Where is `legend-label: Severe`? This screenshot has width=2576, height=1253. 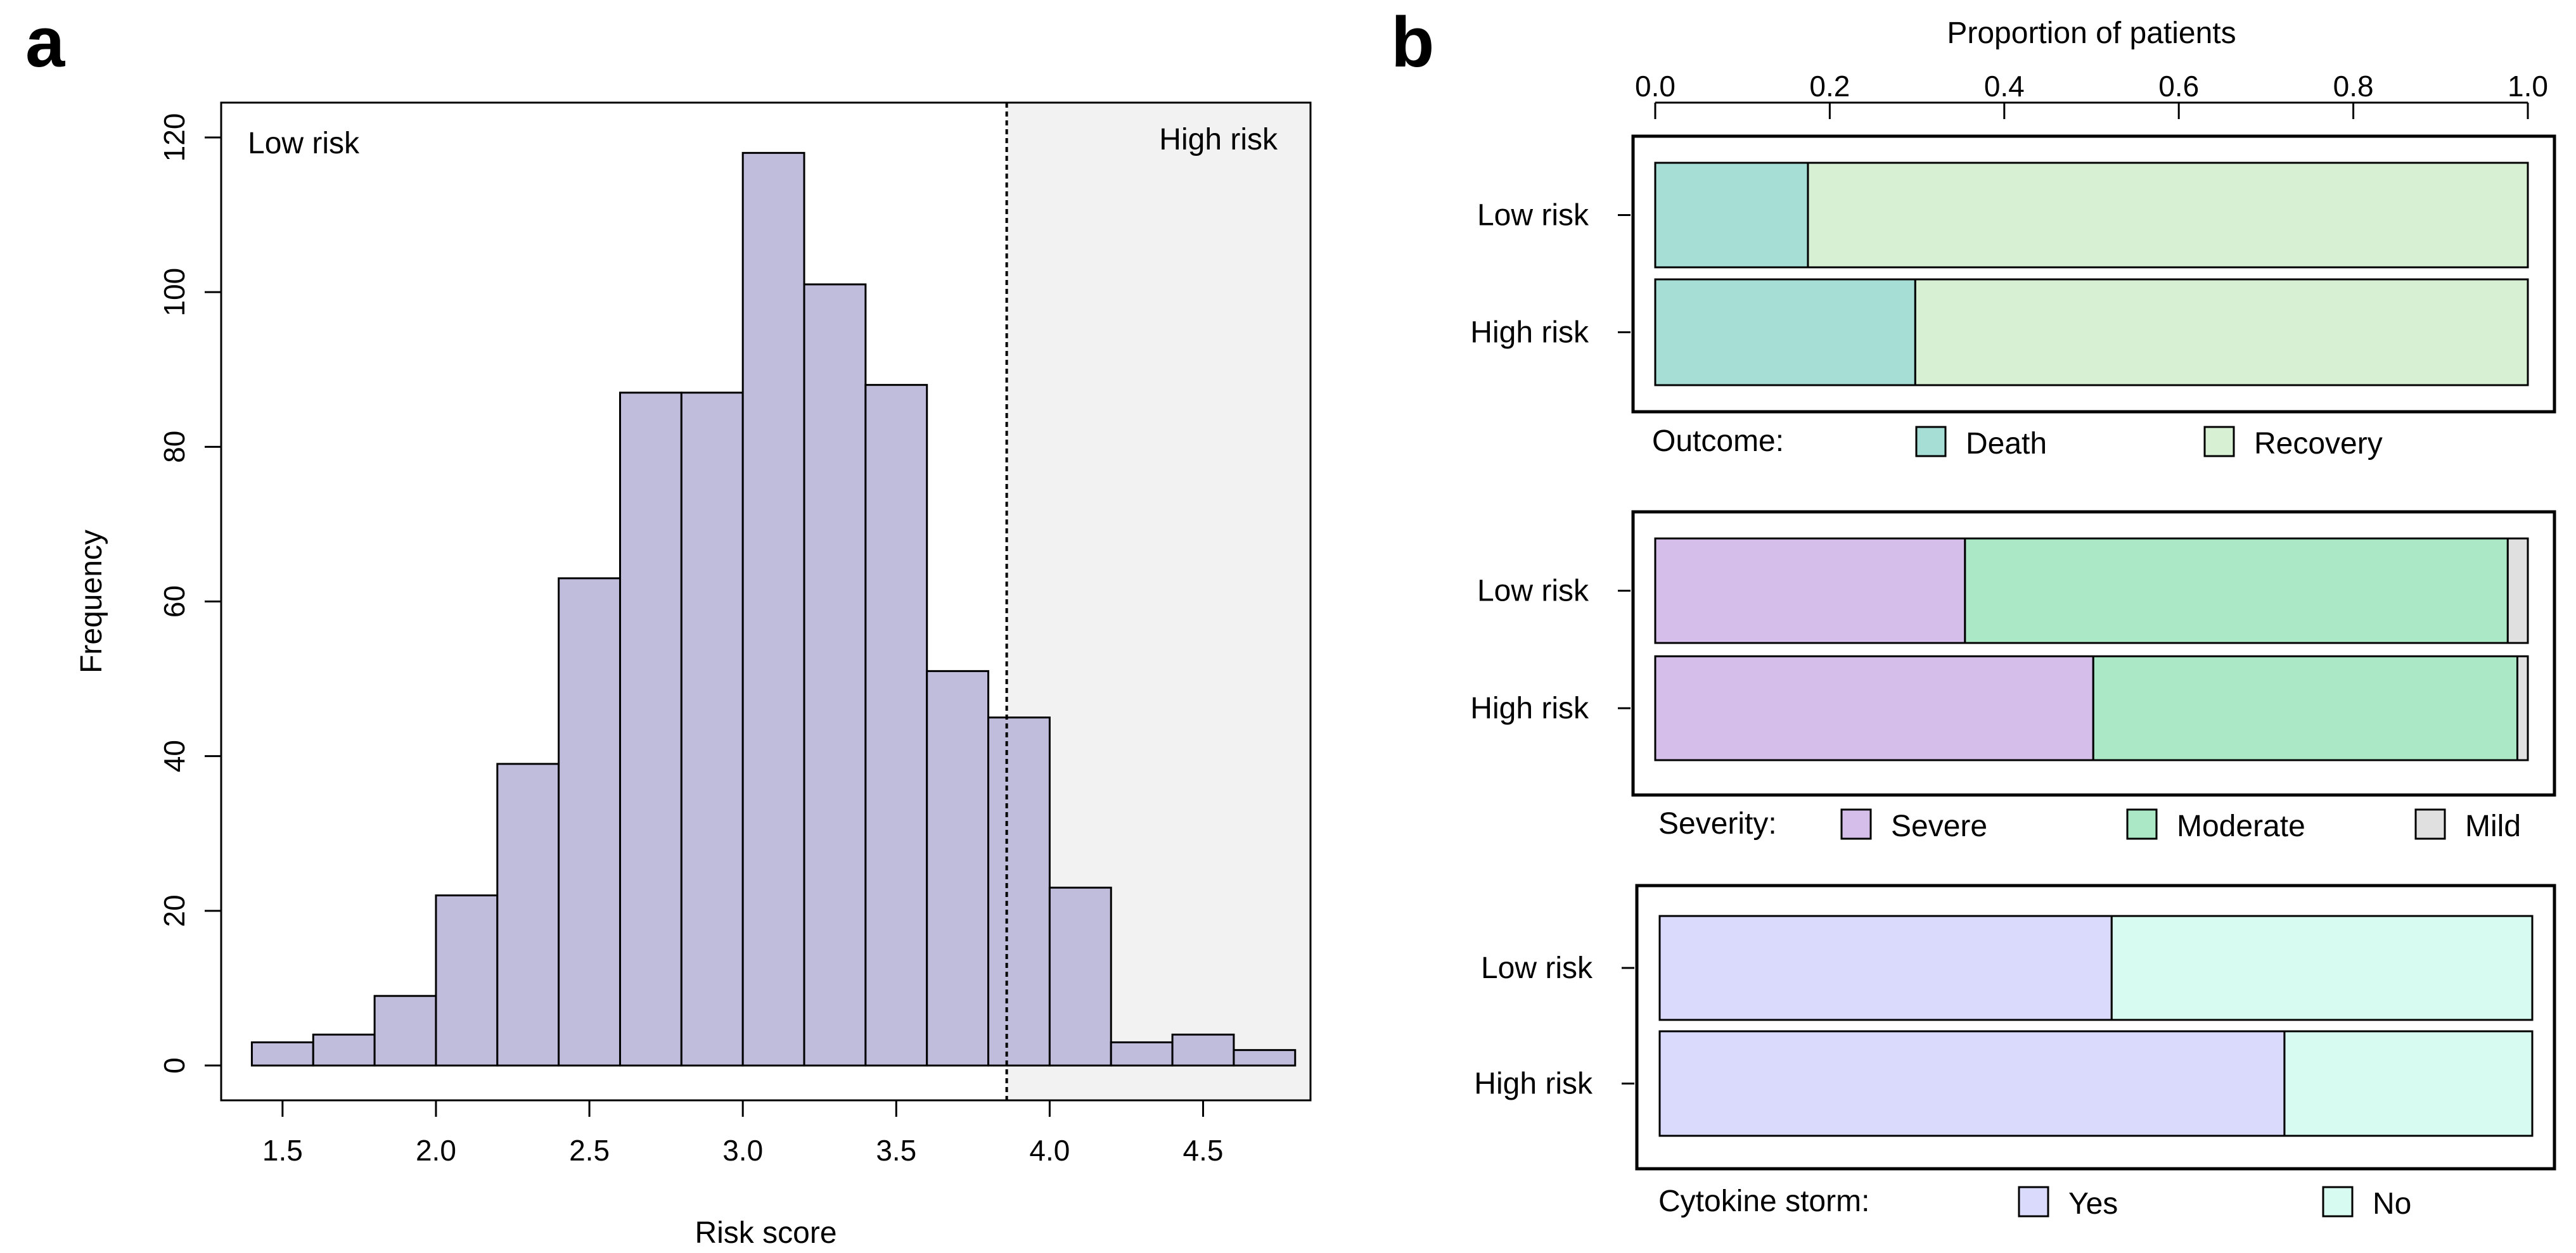
legend-label: Severe is located at coordinates (1939, 826).